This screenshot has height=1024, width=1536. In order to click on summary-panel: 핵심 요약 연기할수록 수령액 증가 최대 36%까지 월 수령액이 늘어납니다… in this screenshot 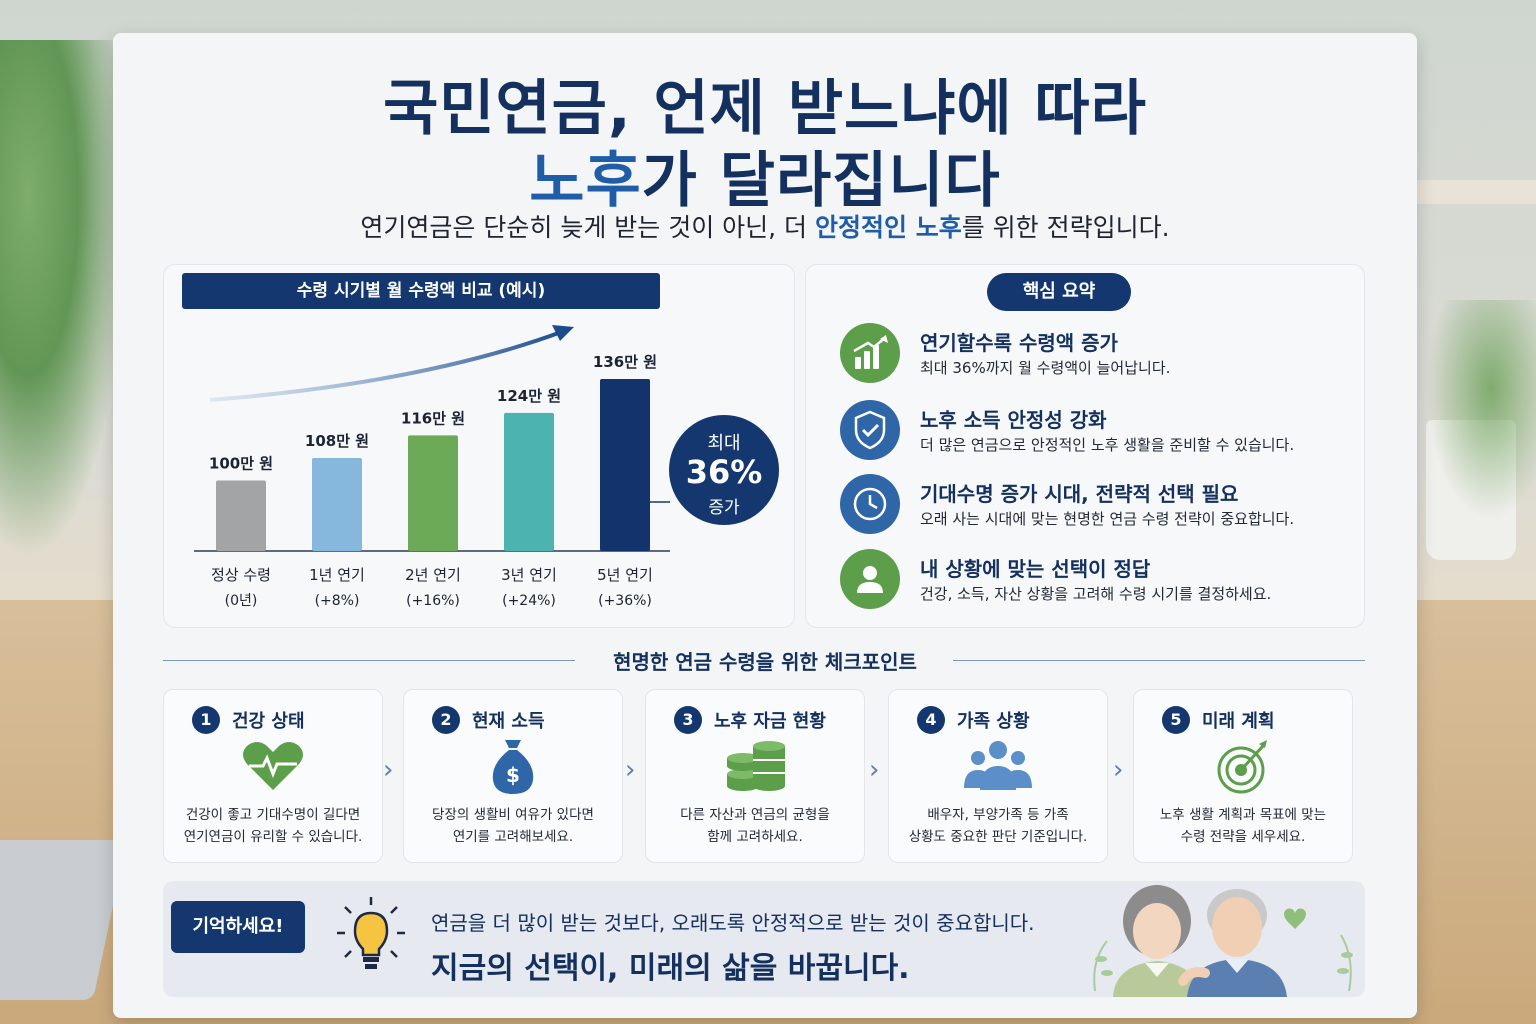, I will do `click(1085, 446)`.